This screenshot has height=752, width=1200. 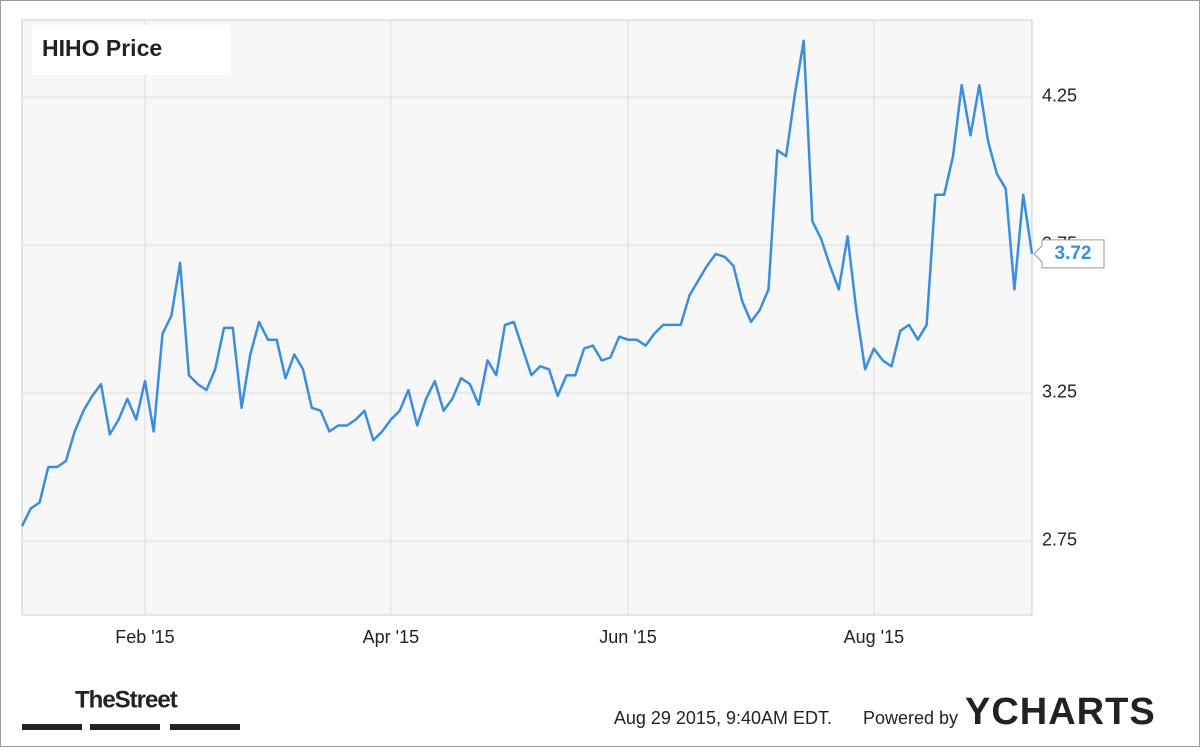 What do you see at coordinates (1059, 540) in the screenshot?
I see `y-tick-label: 2.75` at bounding box center [1059, 540].